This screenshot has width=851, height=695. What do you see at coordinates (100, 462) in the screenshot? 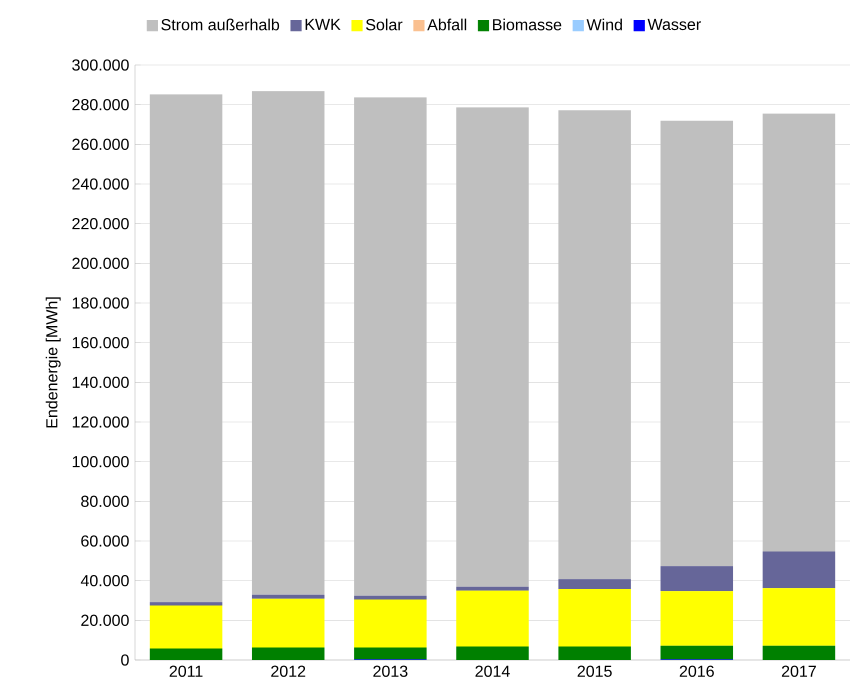
I see `y-tick-label: 100.000` at bounding box center [100, 462].